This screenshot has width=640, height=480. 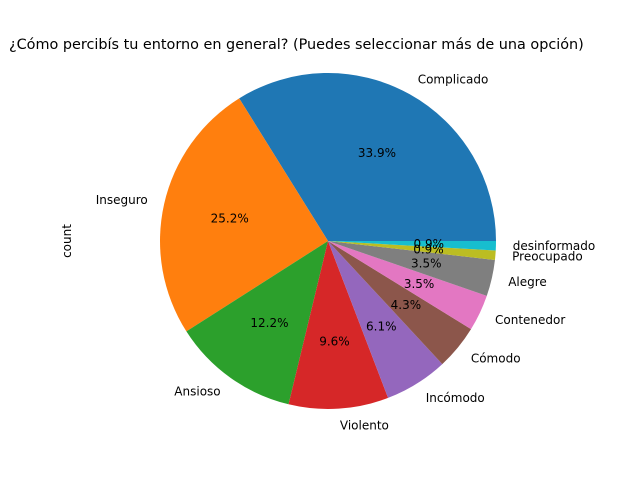 What do you see at coordinates (429, 244) in the screenshot?
I see `percent-label-desinformado: 0.9%` at bounding box center [429, 244].